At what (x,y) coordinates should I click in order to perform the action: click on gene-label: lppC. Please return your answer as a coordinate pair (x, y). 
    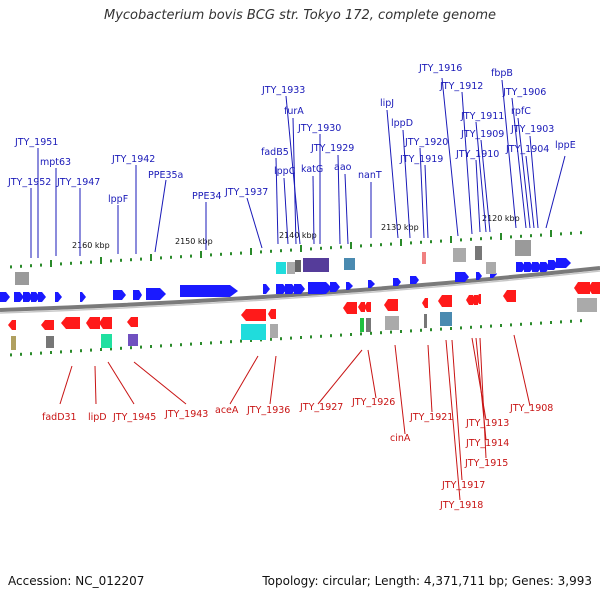
    Looking at the image, I should click on (285, 171).